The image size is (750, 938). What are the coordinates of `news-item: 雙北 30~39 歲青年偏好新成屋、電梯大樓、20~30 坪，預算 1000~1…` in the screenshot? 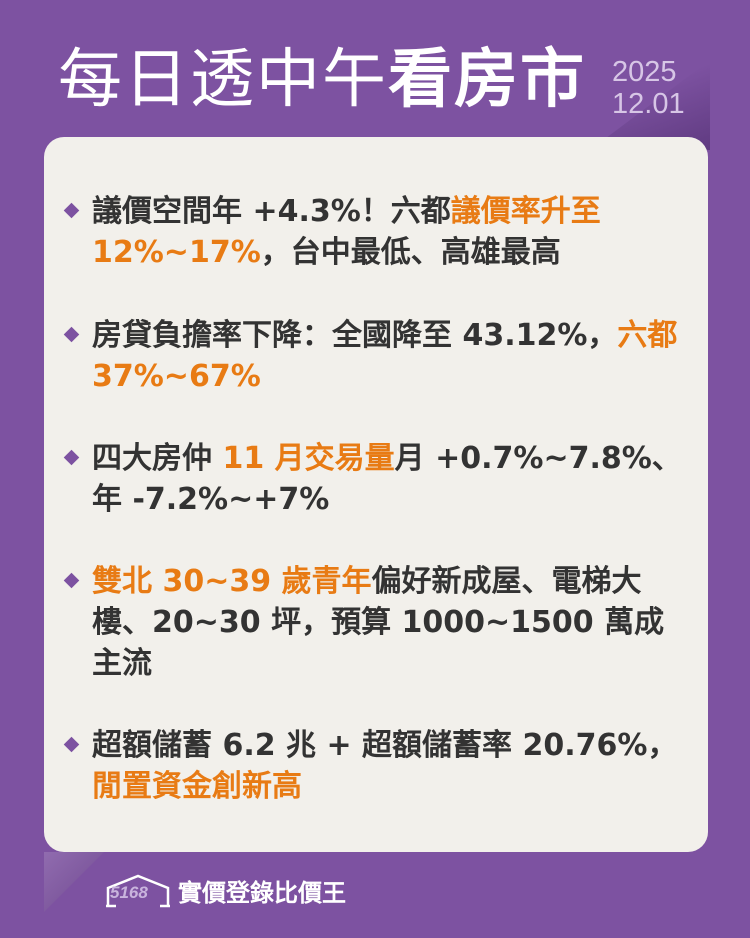 It's located at (377, 622).